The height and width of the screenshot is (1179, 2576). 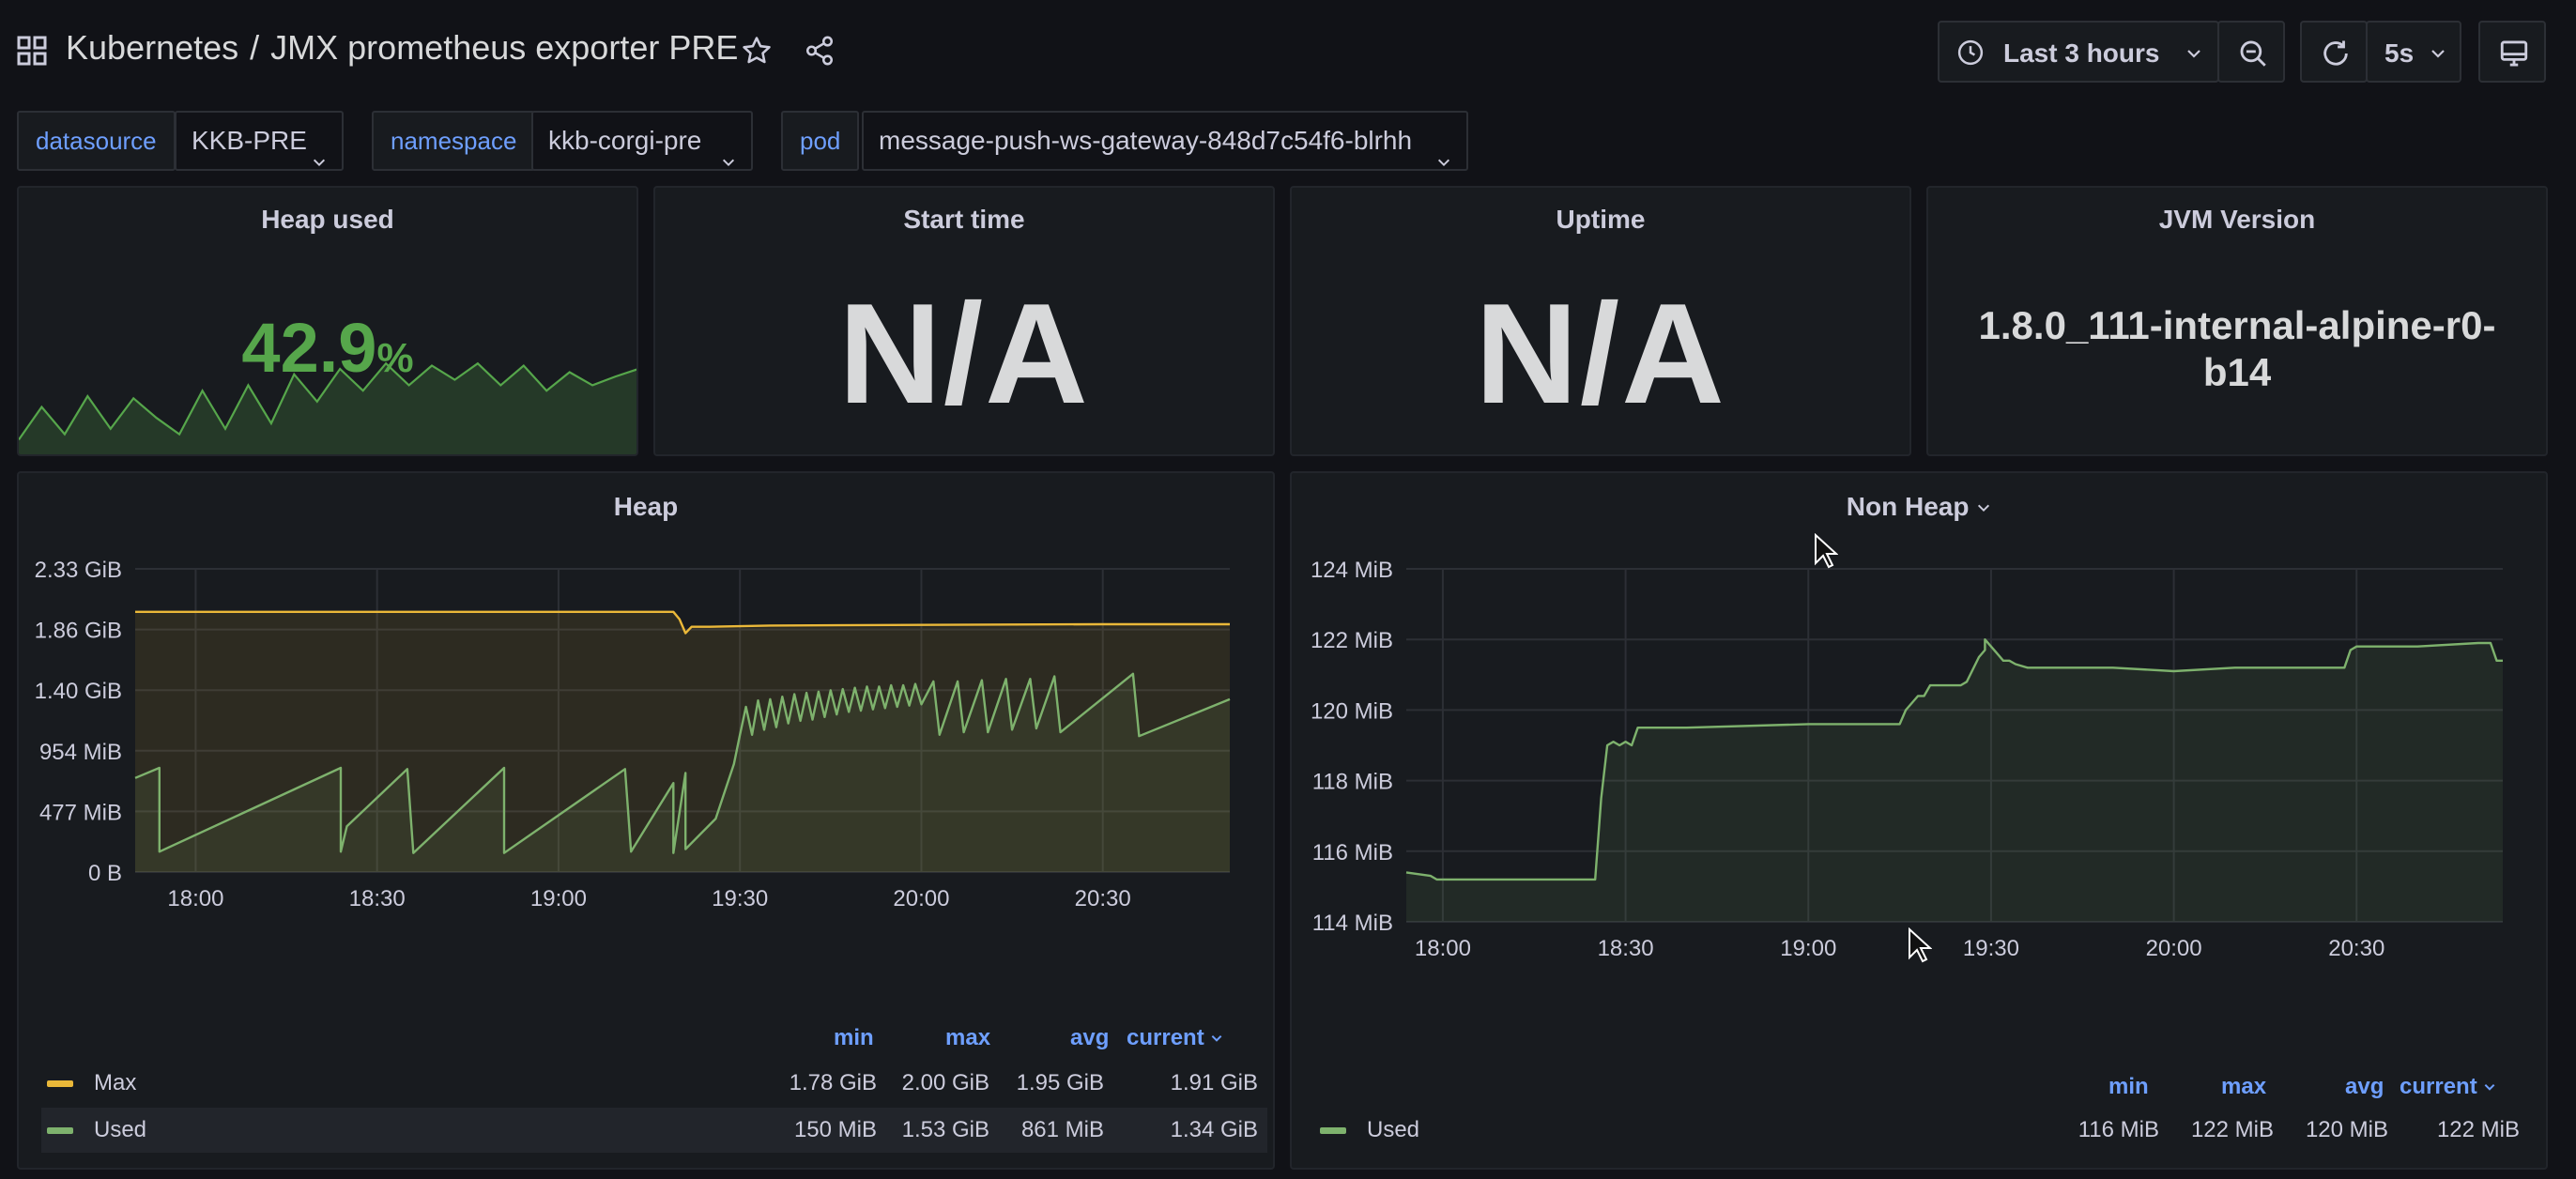 What do you see at coordinates (2237, 219) in the screenshot?
I see `panel-title: JVM Version` at bounding box center [2237, 219].